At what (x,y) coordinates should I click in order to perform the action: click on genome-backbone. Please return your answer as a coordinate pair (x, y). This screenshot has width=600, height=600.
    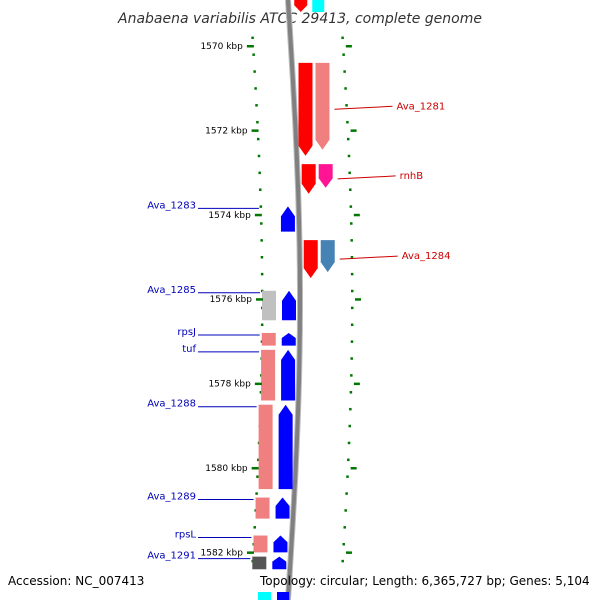
    Looking at the image, I should click on (294, 300).